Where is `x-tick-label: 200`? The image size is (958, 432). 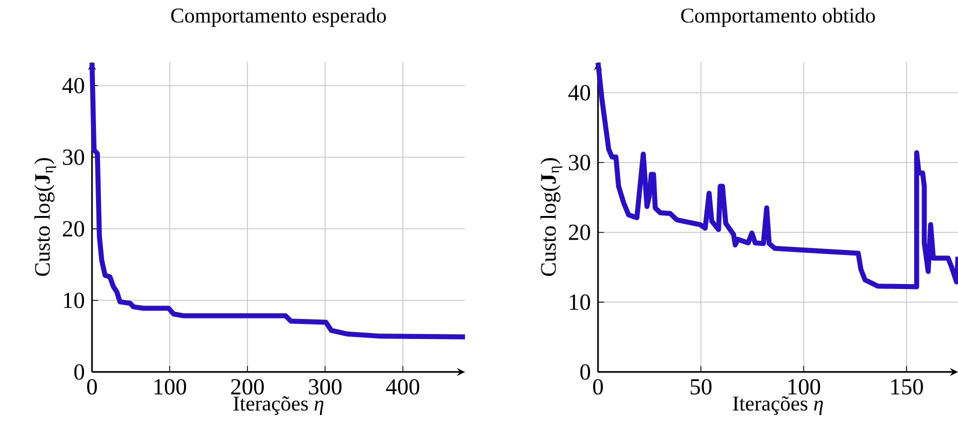 x-tick-label: 200 is located at coordinates (247, 387).